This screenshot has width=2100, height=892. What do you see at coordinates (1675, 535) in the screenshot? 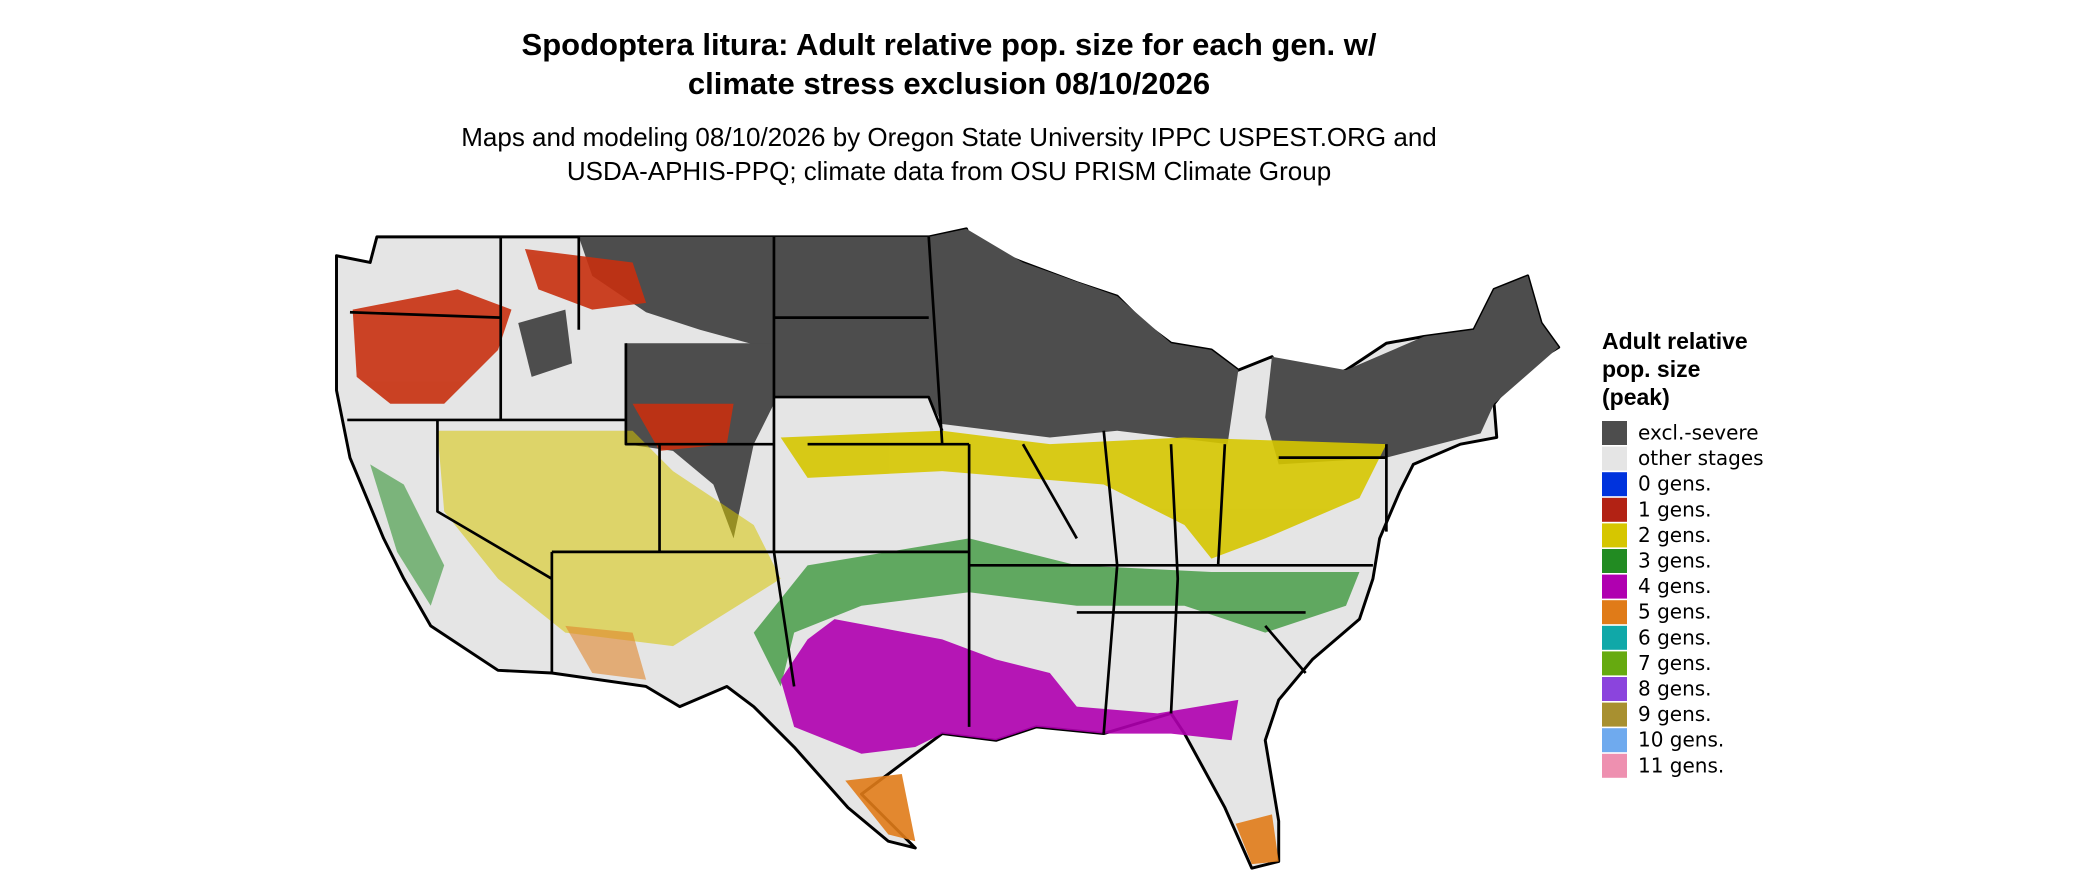
I see `legend-label: 2 gens.` at bounding box center [1675, 535].